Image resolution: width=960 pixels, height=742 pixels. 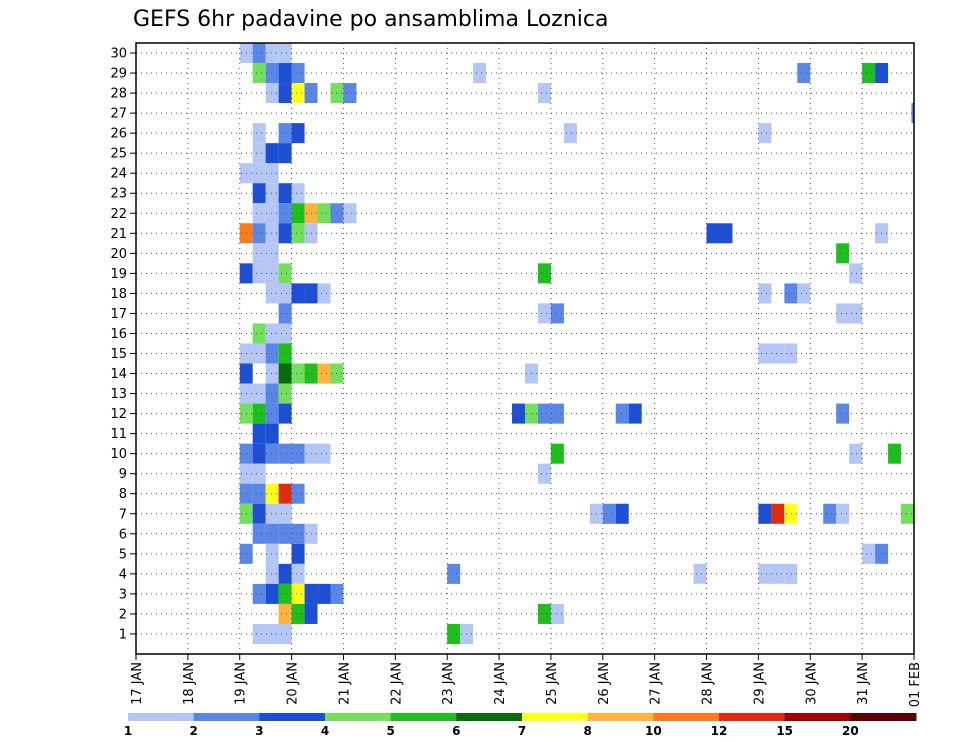 I want to click on y-tick-label: 17, so click(x=118, y=314).